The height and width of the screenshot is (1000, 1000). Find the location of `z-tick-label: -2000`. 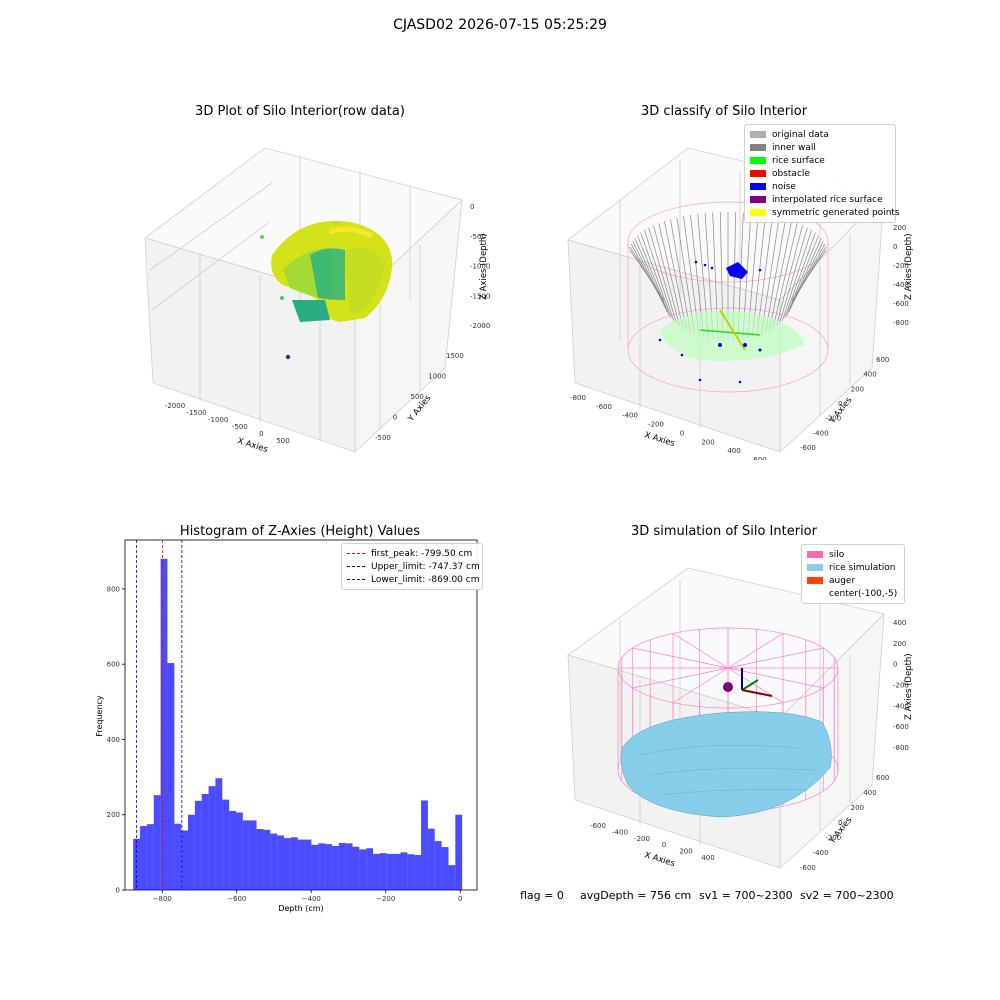

z-tick-label: -2000 is located at coordinates (480, 326).